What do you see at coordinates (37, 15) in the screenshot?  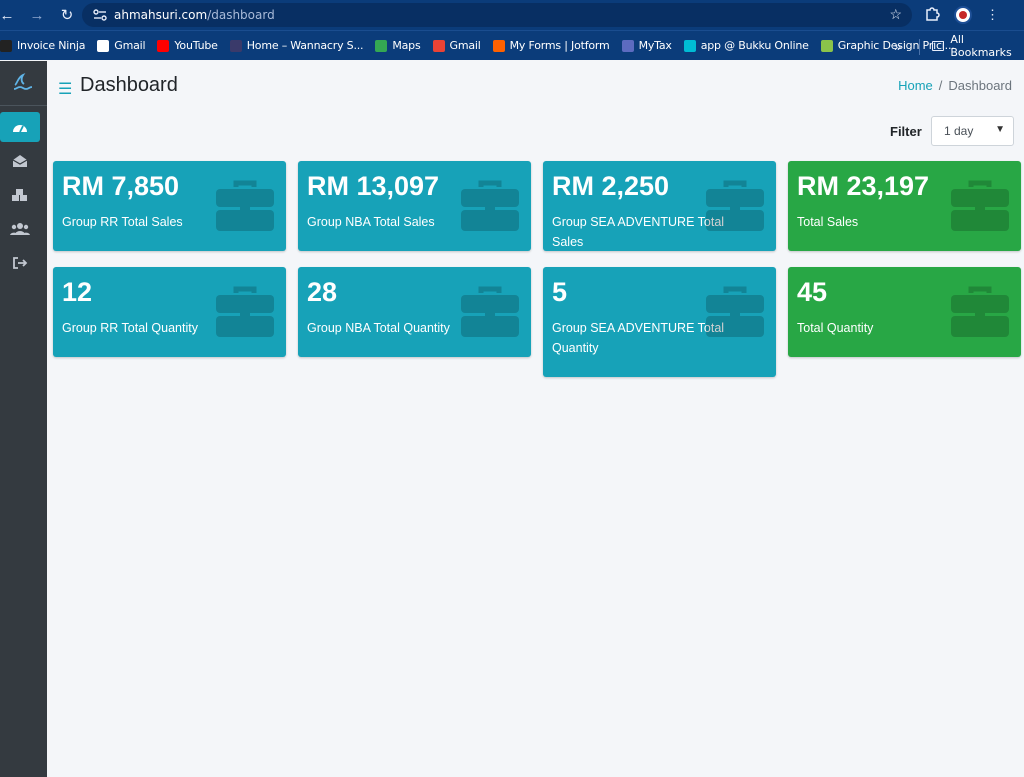 I see `forward-arrow-icon: →` at bounding box center [37, 15].